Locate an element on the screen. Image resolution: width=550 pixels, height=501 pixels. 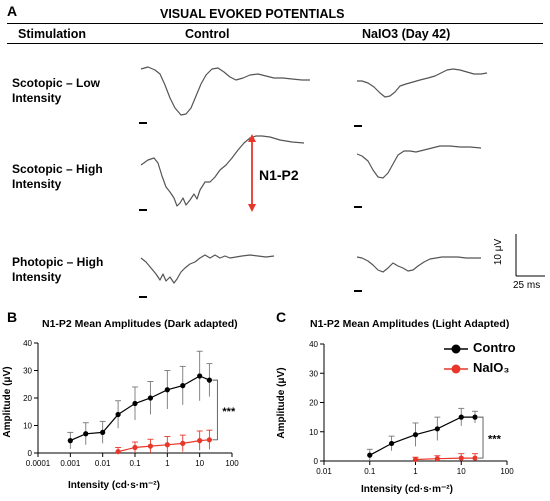
chart-b-xlabel: Intensity (cd·s·m⁻²) is located at coordinates (114, 485).